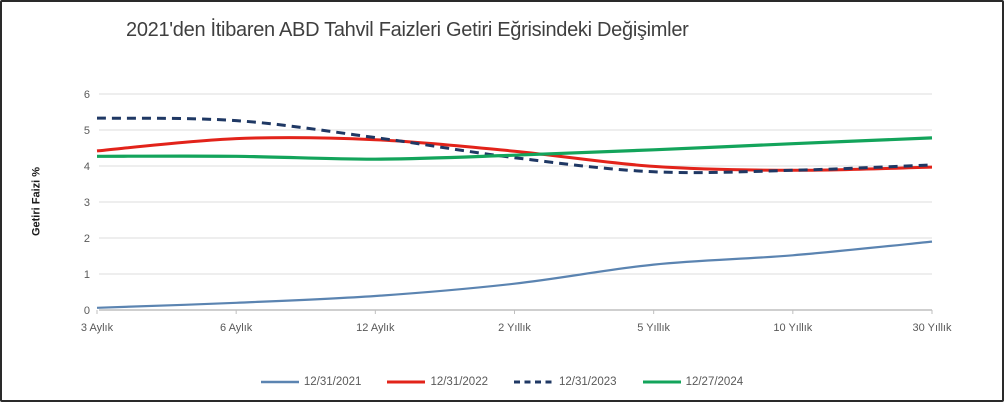 Image resolution: width=1004 pixels, height=402 pixels. Describe the element at coordinates (87, 239) in the screenshot. I see `y-tick-label: 2` at that location.